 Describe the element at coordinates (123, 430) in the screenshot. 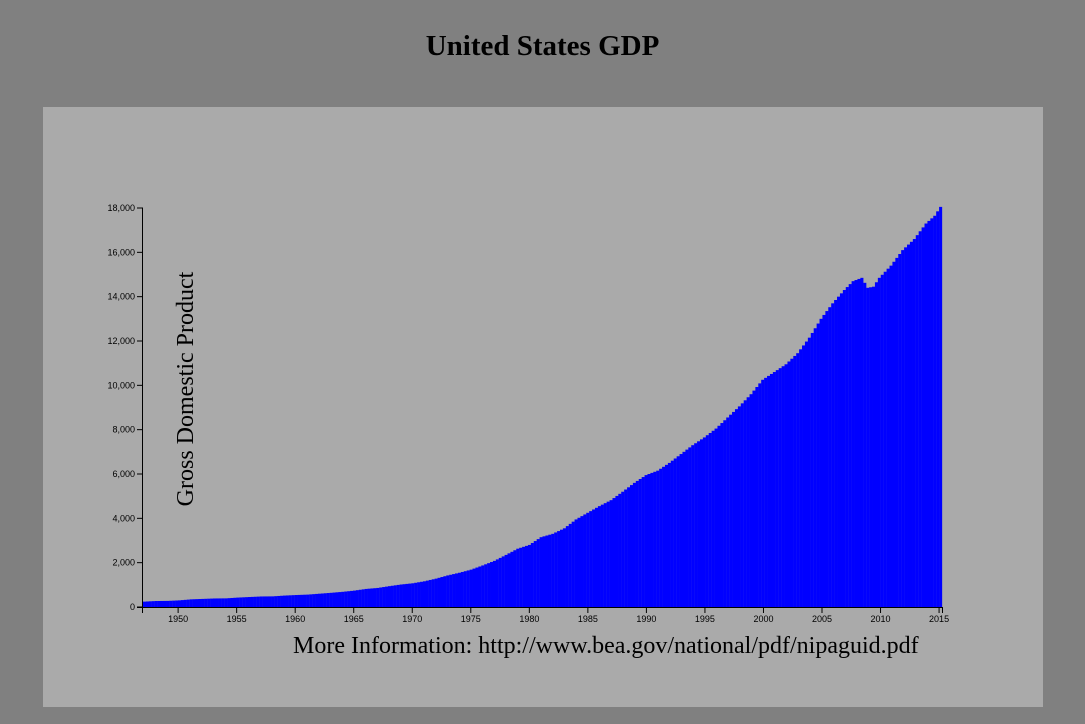

I see `y-tick-label: 8,000` at that location.